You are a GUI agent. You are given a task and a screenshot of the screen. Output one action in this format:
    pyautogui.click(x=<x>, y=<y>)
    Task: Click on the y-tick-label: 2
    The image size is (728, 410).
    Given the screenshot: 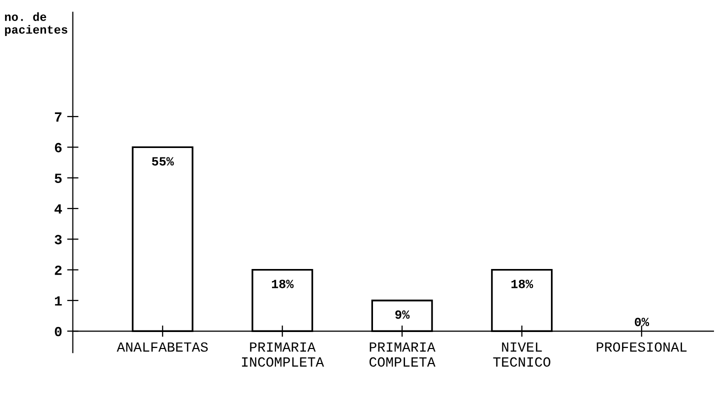 What is the action you would take?
    pyautogui.click(x=58, y=270)
    